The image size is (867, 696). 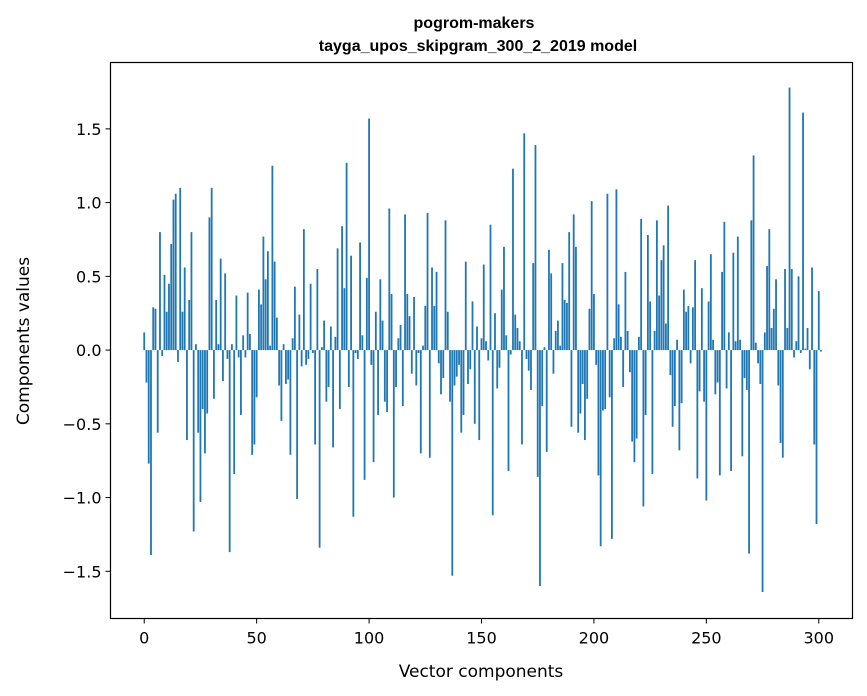 What do you see at coordinates (82, 498) in the screenshot?
I see `y-tick-label: −1.0` at bounding box center [82, 498].